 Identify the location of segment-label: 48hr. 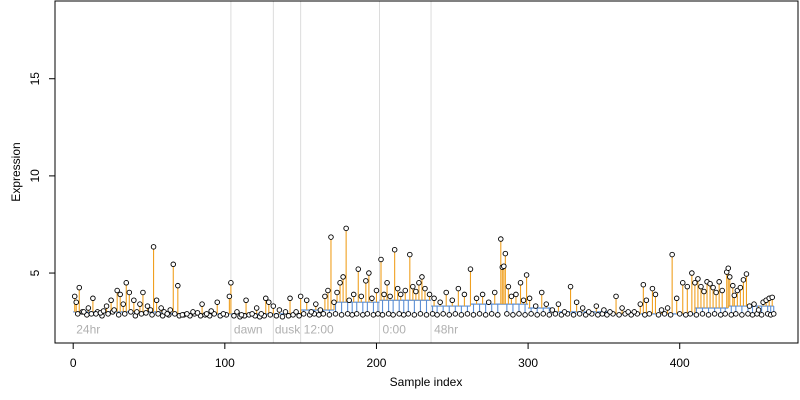
(446, 329).